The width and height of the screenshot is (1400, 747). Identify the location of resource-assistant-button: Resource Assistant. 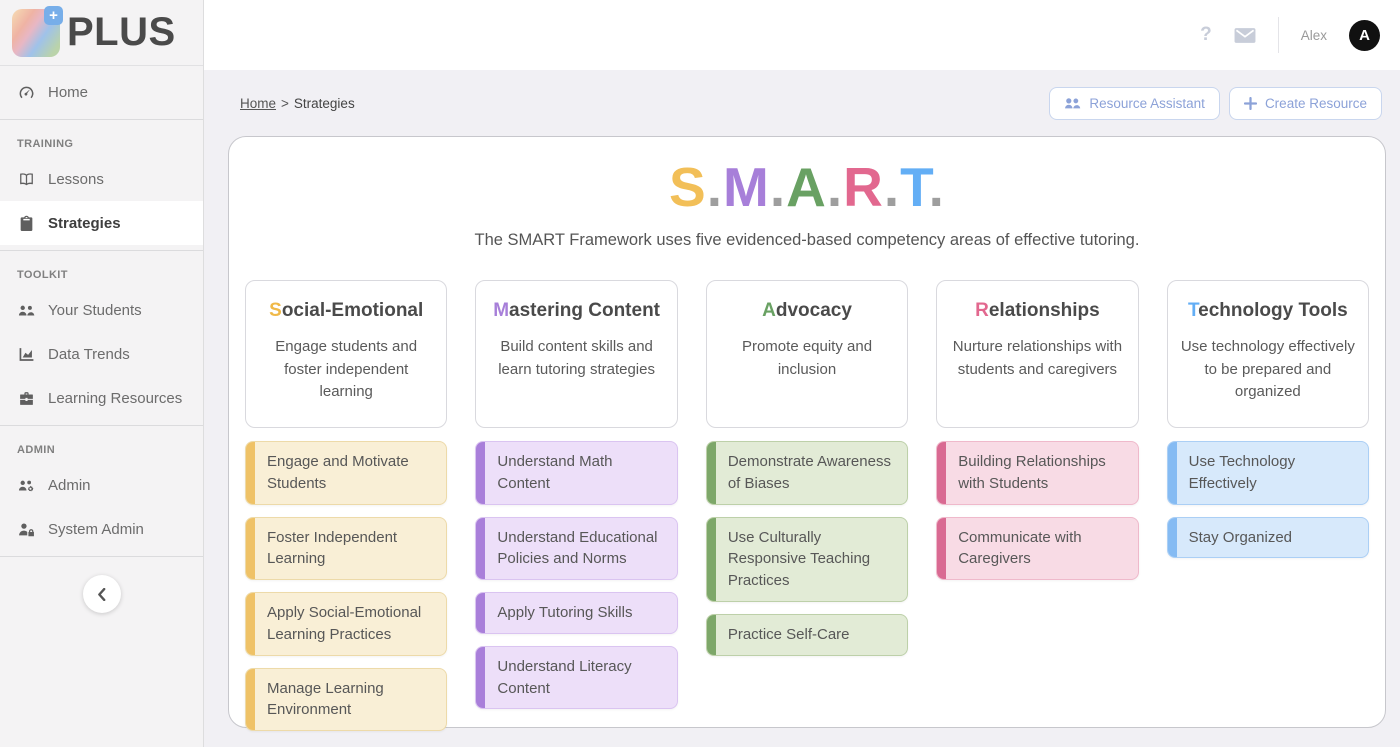
(1134, 103).